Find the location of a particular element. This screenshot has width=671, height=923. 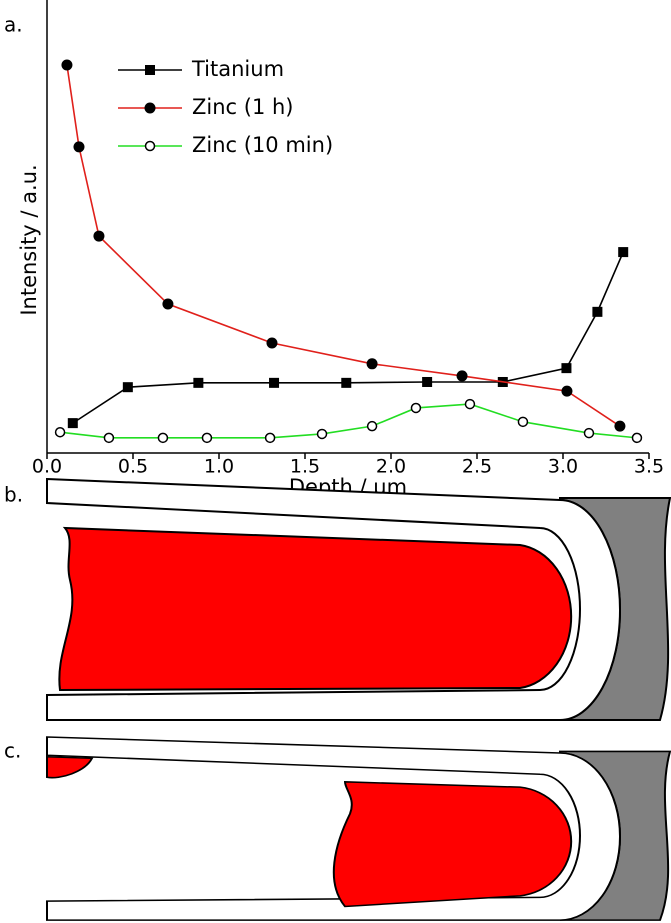

panel-label: c. is located at coordinates (12, 751).